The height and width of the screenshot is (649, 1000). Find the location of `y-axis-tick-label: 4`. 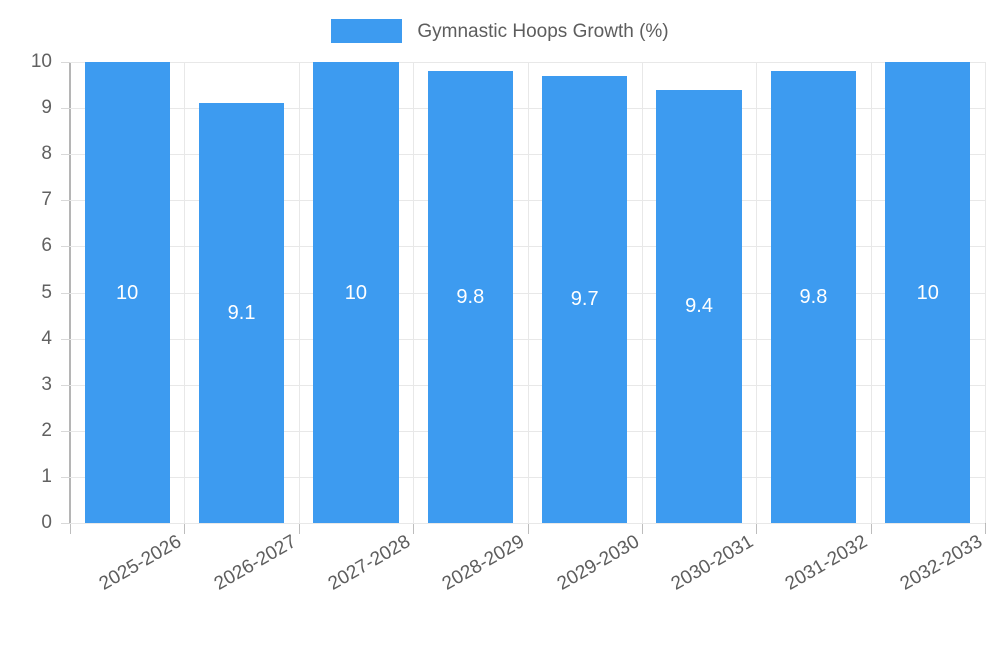

y-axis-tick-label: 4 is located at coordinates (46, 338).